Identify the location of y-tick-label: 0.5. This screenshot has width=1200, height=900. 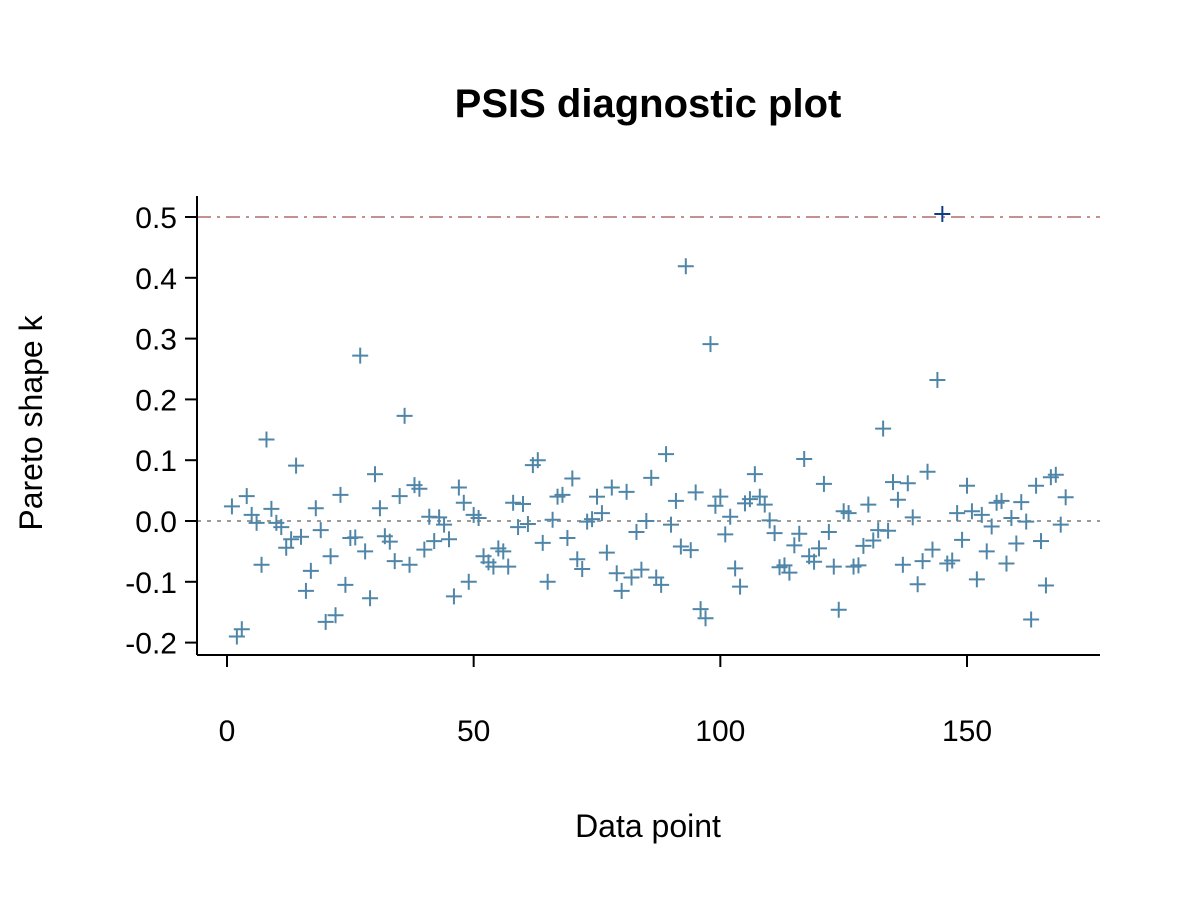
(156, 218).